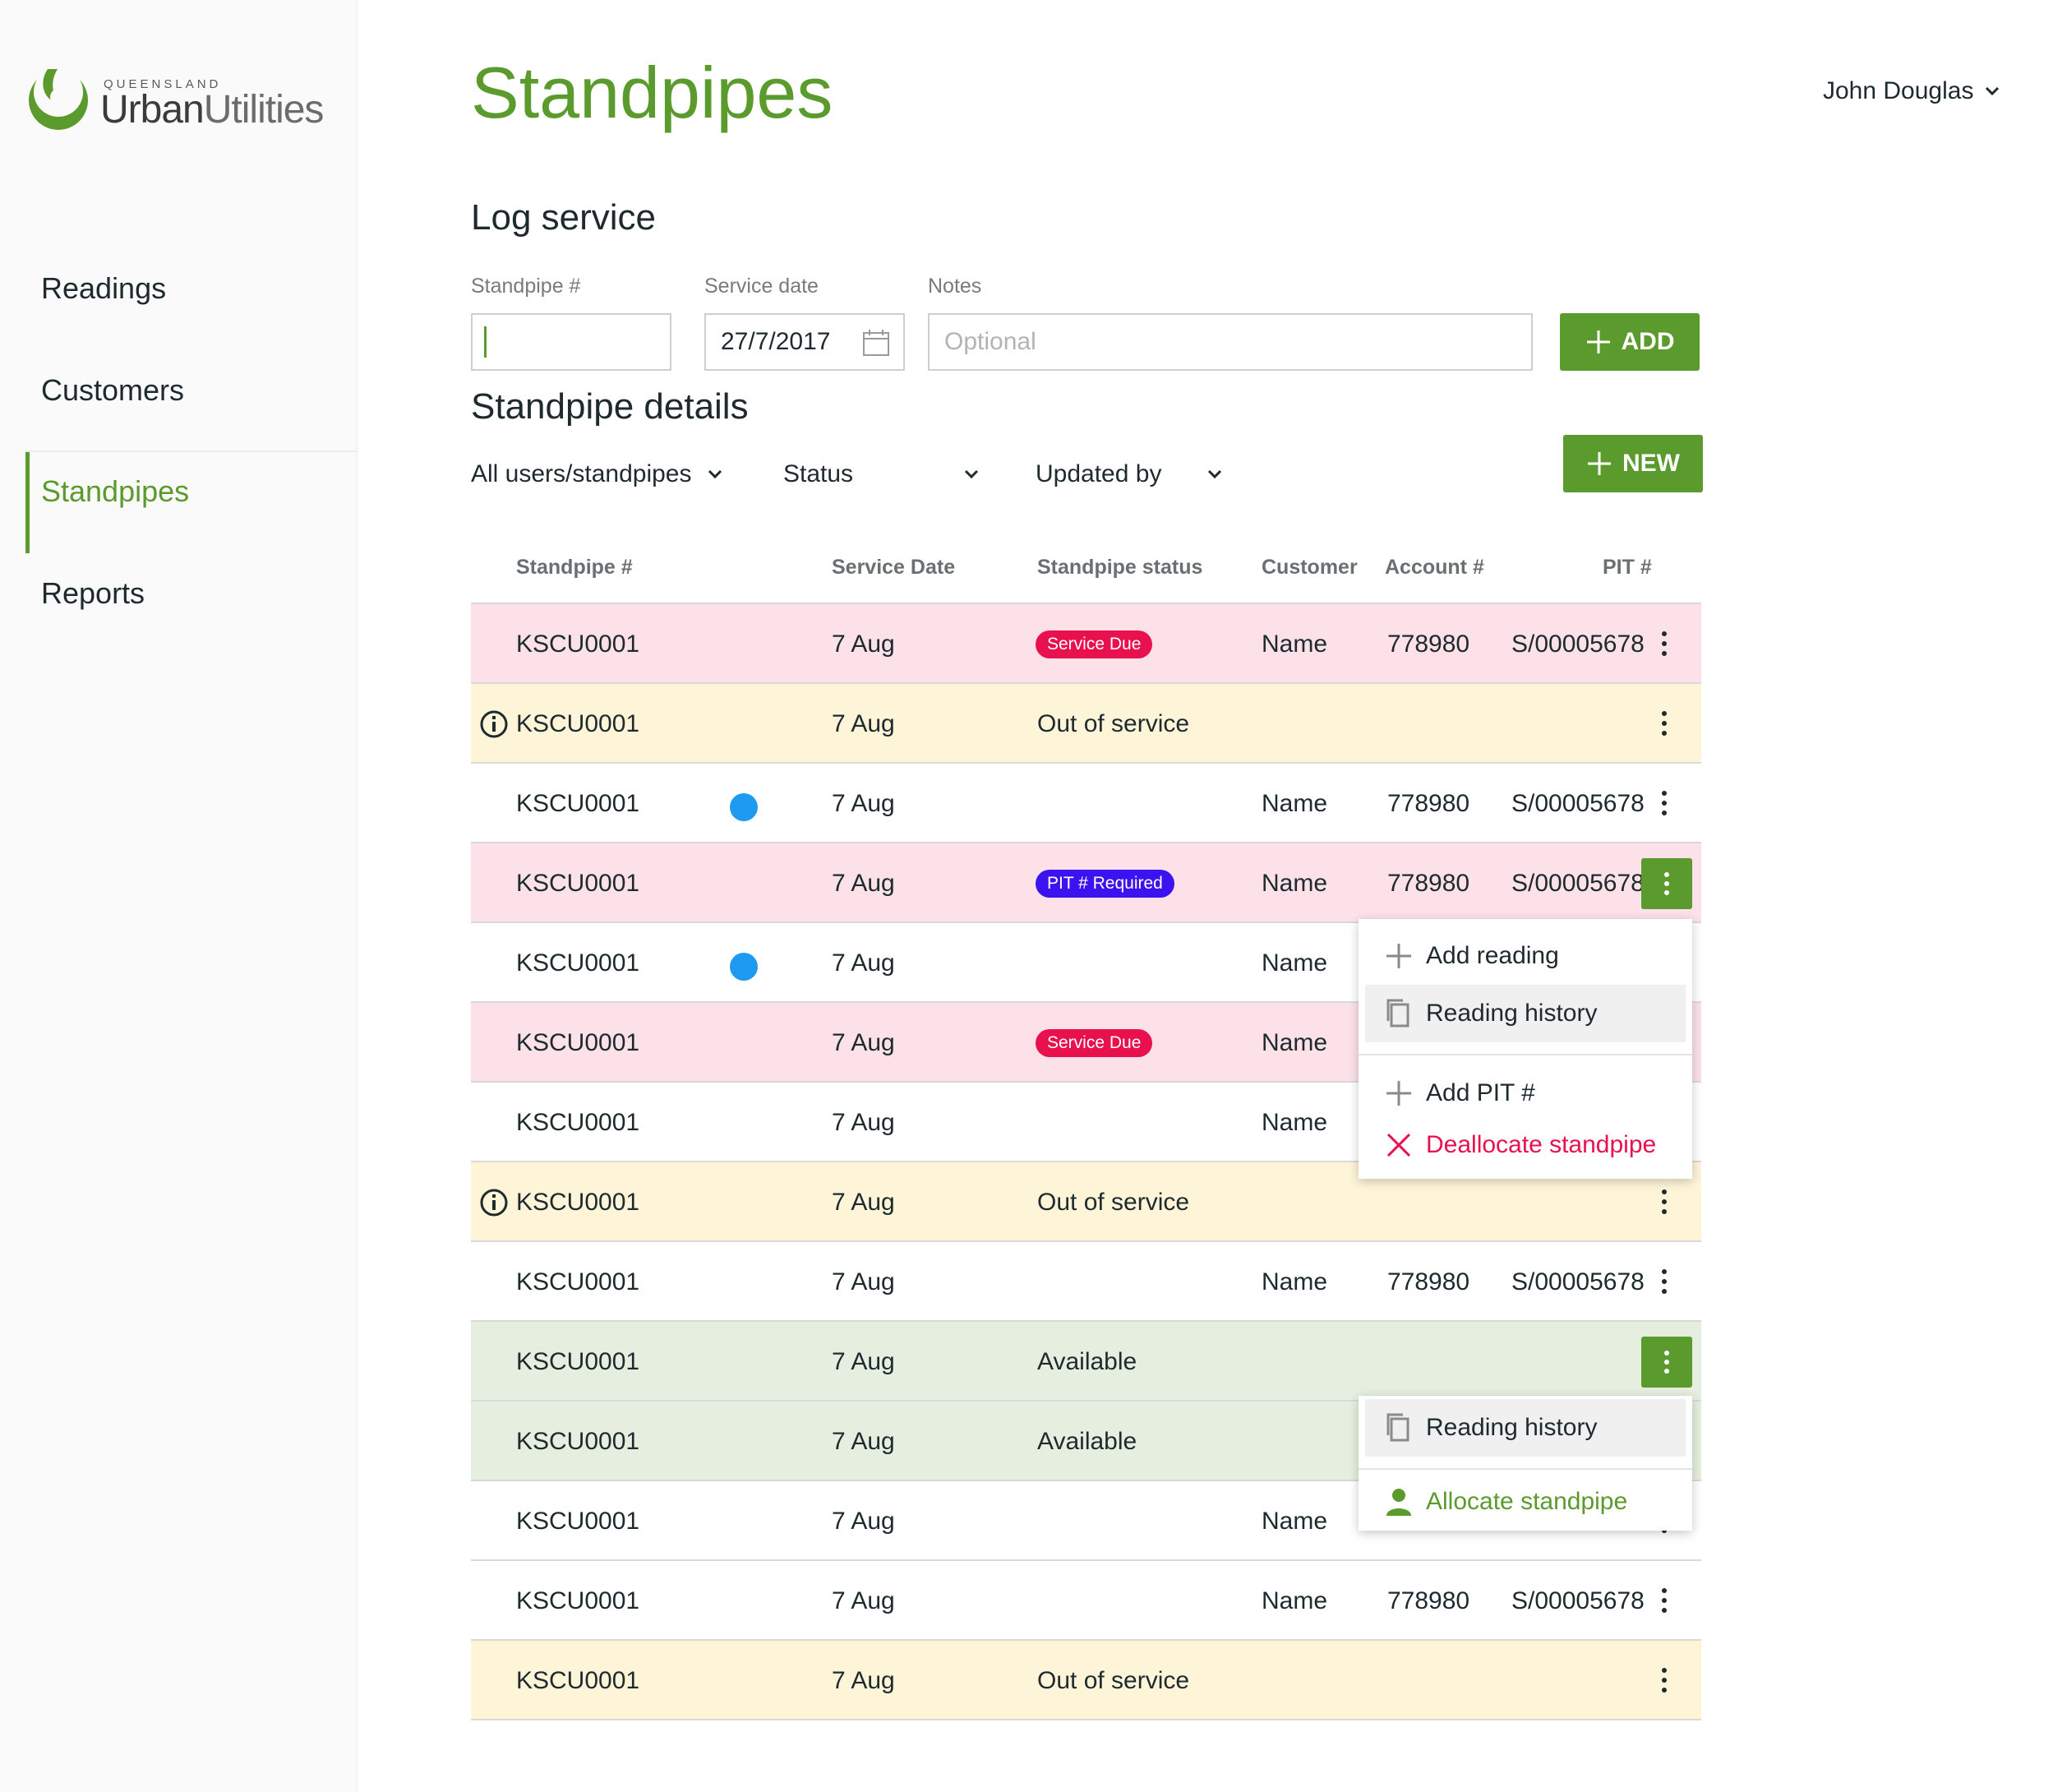  I want to click on brand-name-light: Utilities, so click(264, 110).